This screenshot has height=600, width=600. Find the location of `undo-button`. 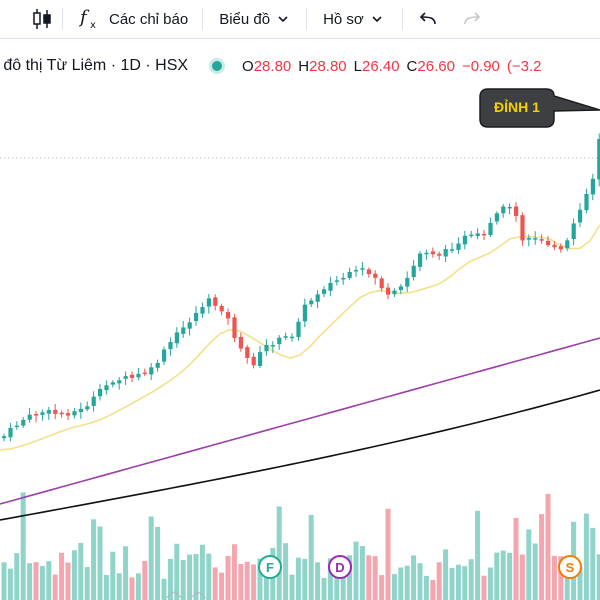

undo-button is located at coordinates (428, 19).